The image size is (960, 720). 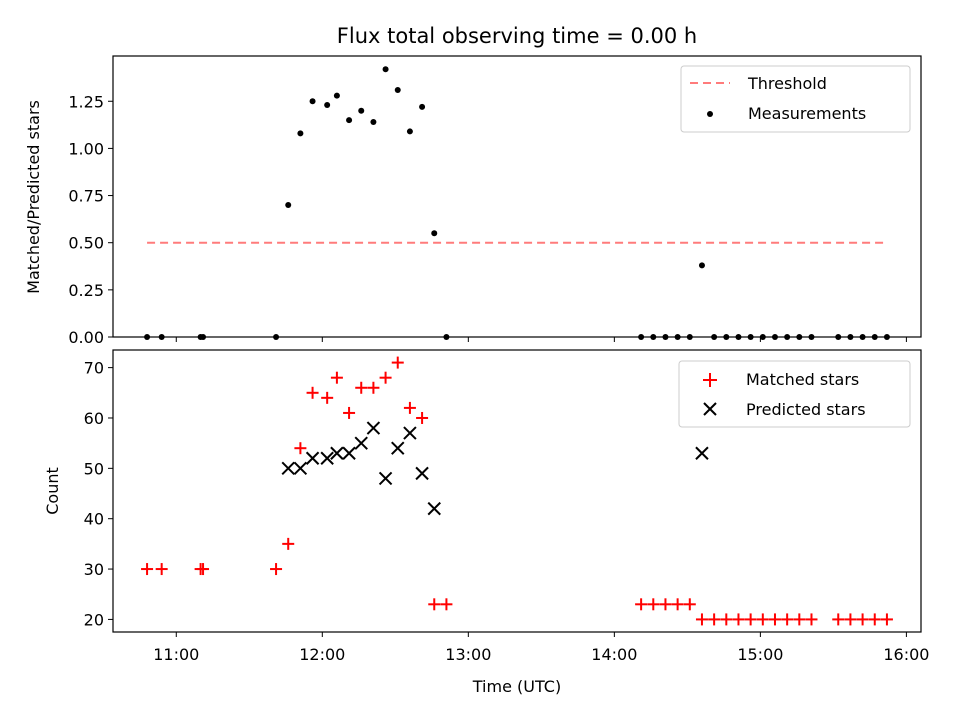 I want to click on measurements-legend-swatch, so click(x=710, y=114).